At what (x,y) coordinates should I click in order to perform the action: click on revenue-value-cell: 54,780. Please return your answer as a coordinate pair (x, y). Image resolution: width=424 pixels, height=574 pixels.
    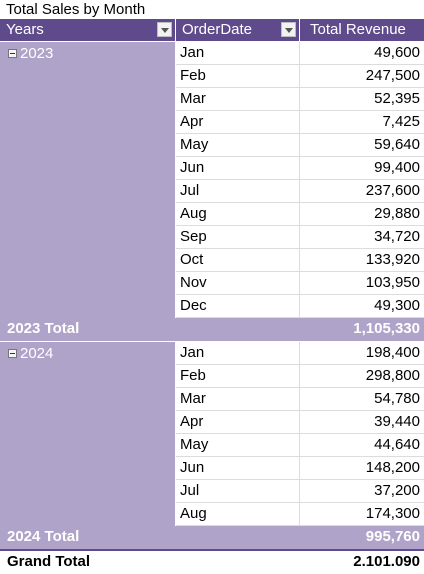
    Looking at the image, I should click on (397, 398).